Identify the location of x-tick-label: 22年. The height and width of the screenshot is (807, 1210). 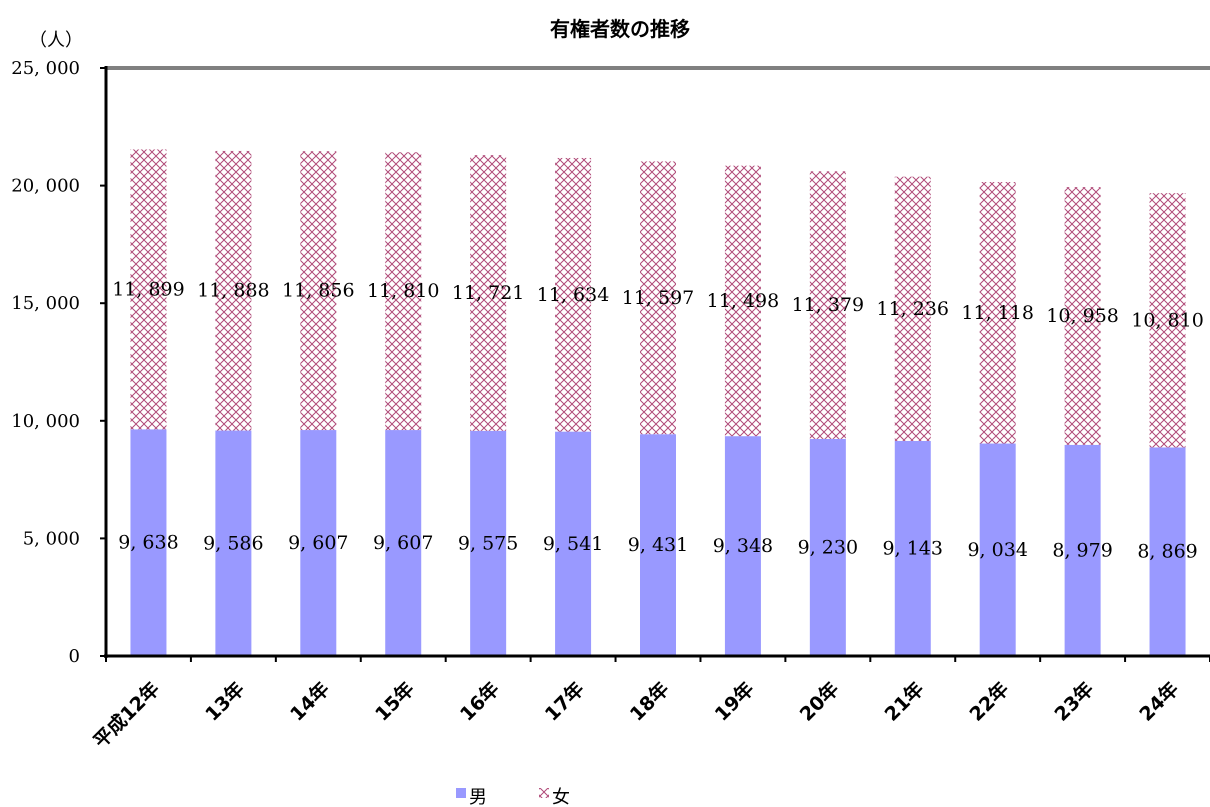
(989, 701).